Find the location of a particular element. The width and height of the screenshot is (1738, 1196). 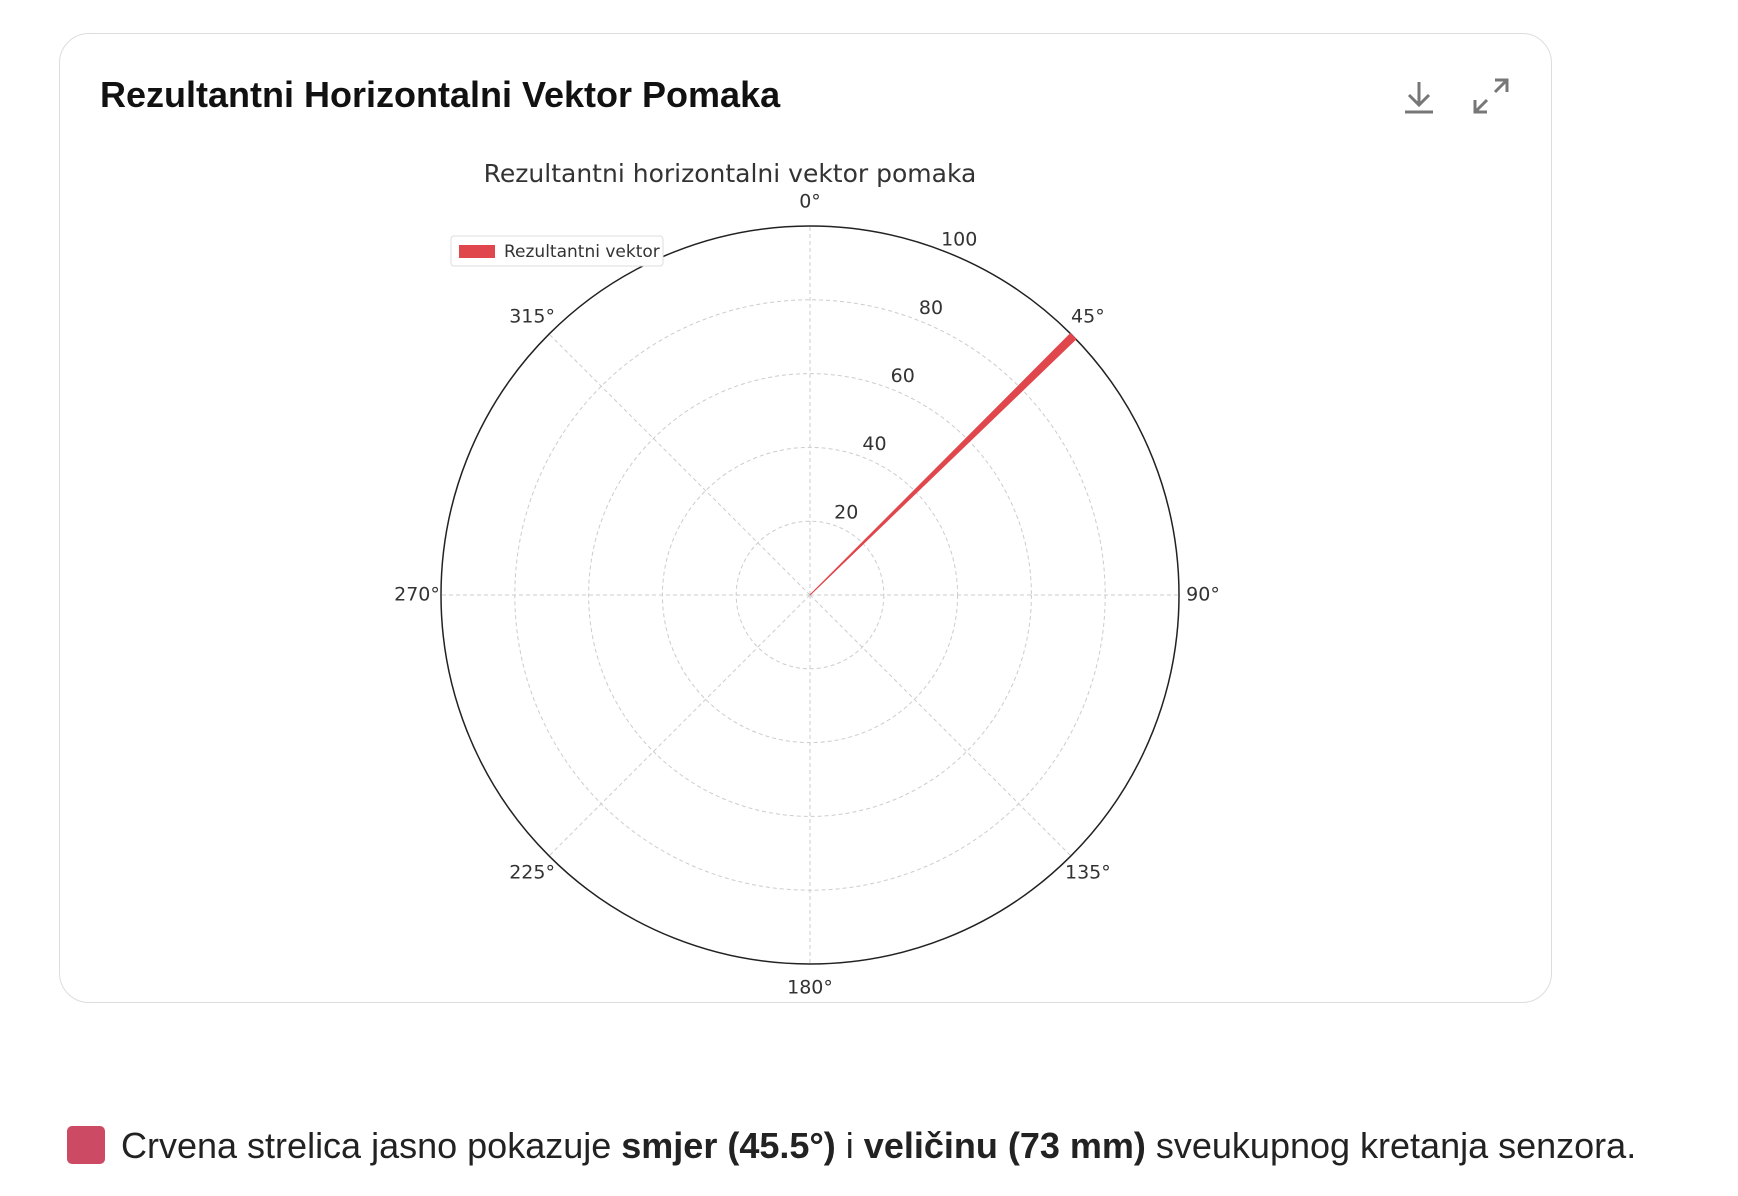

r-tick-label: 40 is located at coordinates (874, 444).